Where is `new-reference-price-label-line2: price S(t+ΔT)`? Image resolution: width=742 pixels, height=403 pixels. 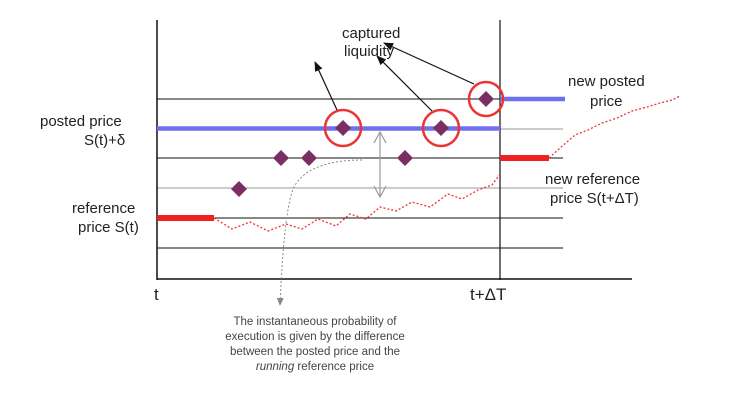
new-reference-price-label-line2: price S(t+ΔT) is located at coordinates (594, 198).